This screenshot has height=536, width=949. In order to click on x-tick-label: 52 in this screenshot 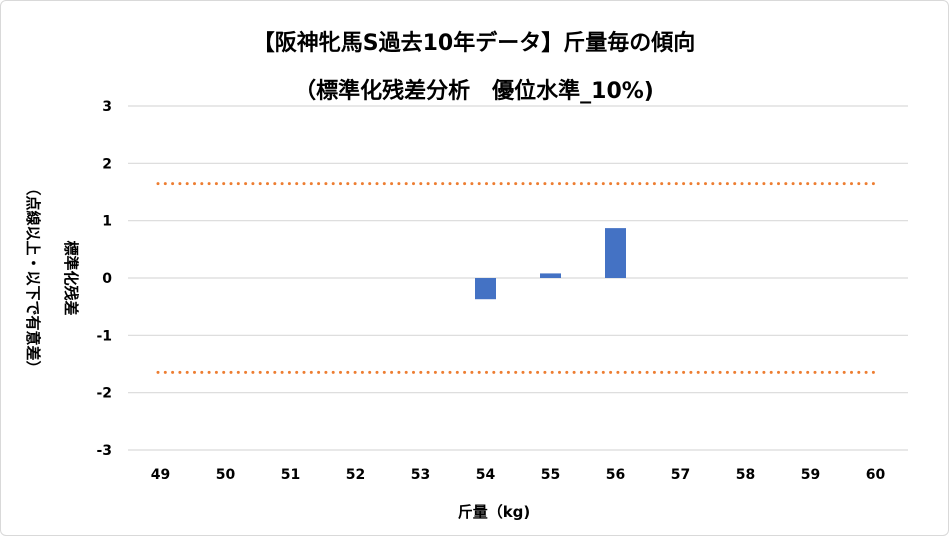, I will do `click(355, 475)`.